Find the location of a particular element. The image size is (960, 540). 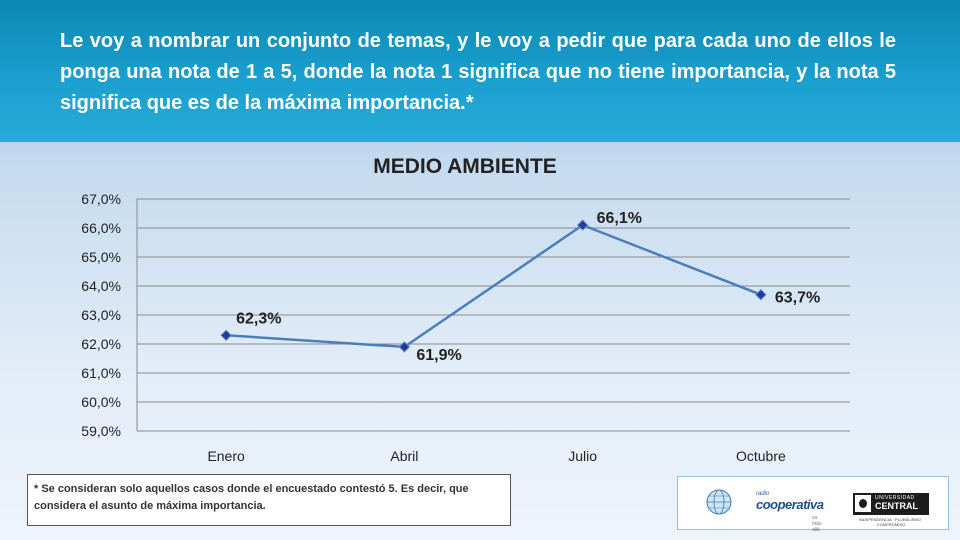

x-tick-label: Octubre is located at coordinates (761, 456).